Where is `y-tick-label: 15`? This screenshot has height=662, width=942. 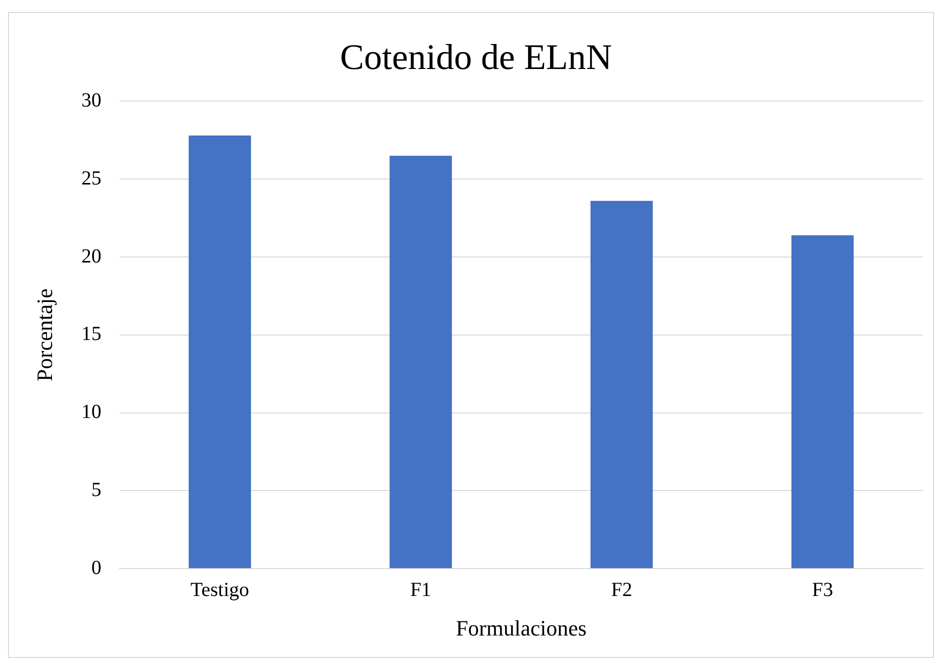 y-tick-label: 15 is located at coordinates (91, 334).